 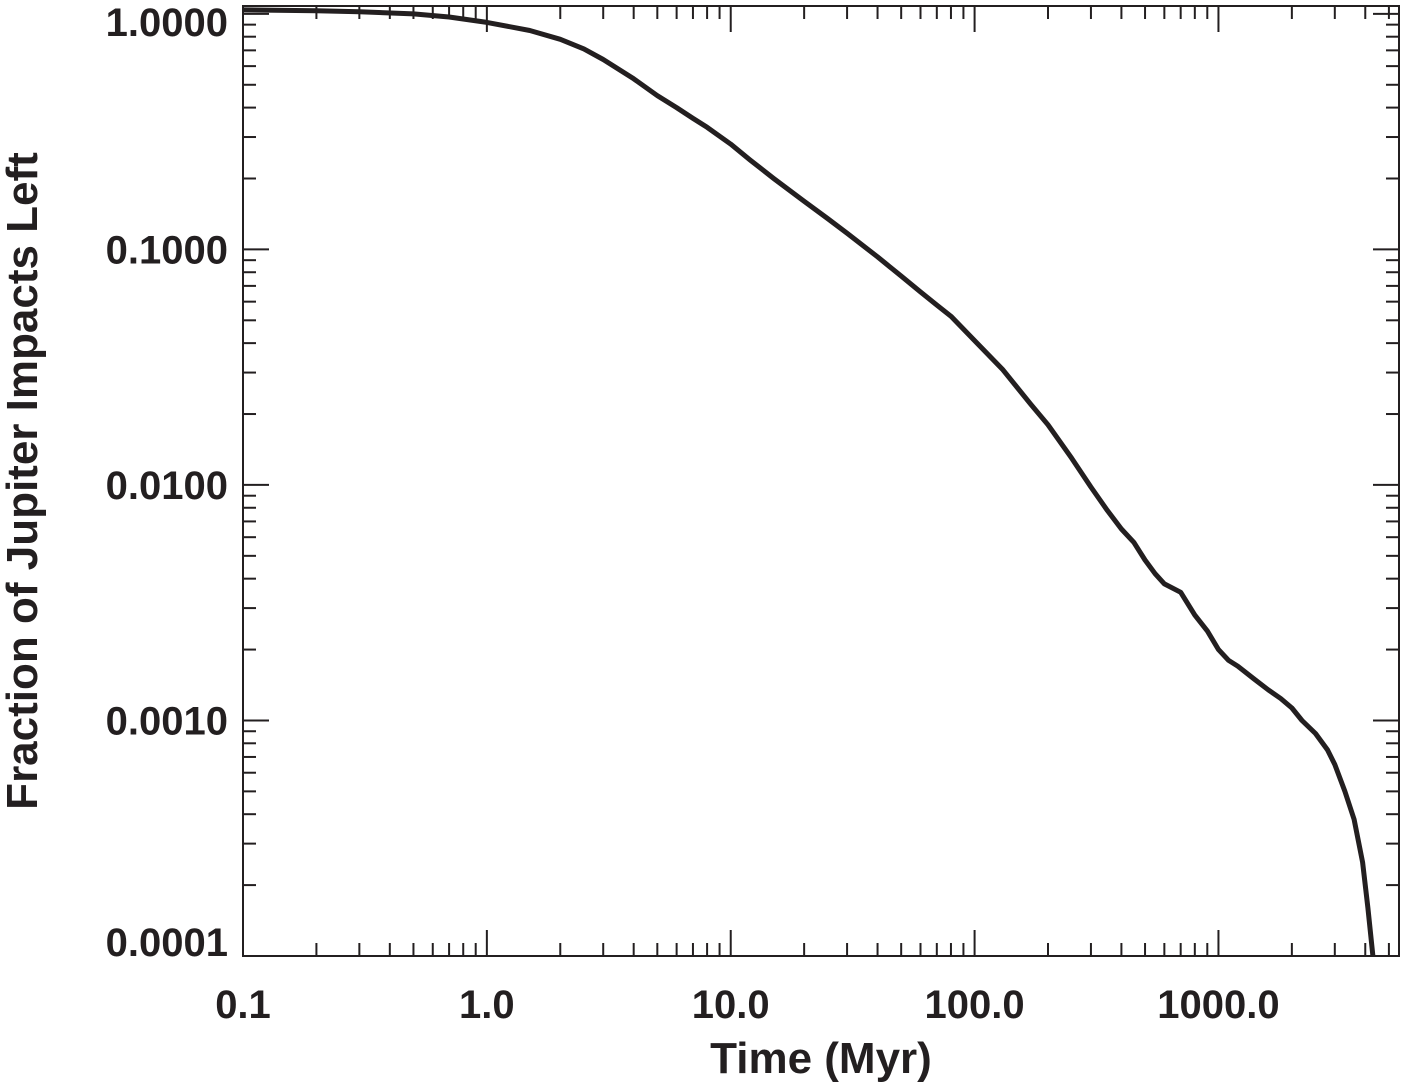 I want to click on y-tick-label: 0.1000, so click(x=167, y=250).